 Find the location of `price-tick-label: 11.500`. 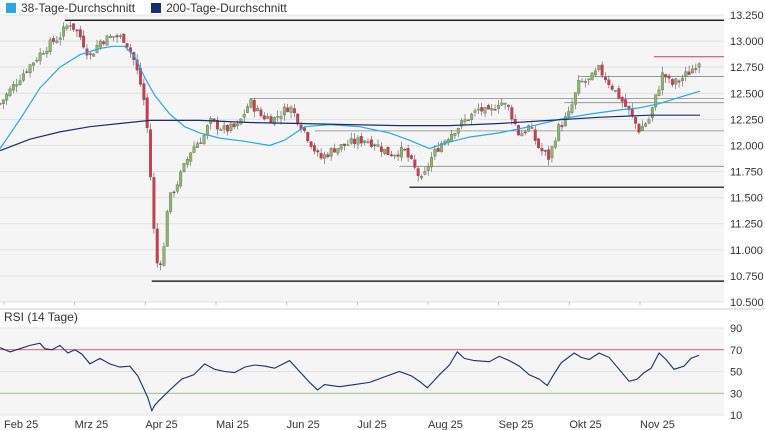

price-tick-label: 11.500 is located at coordinates (746, 199).